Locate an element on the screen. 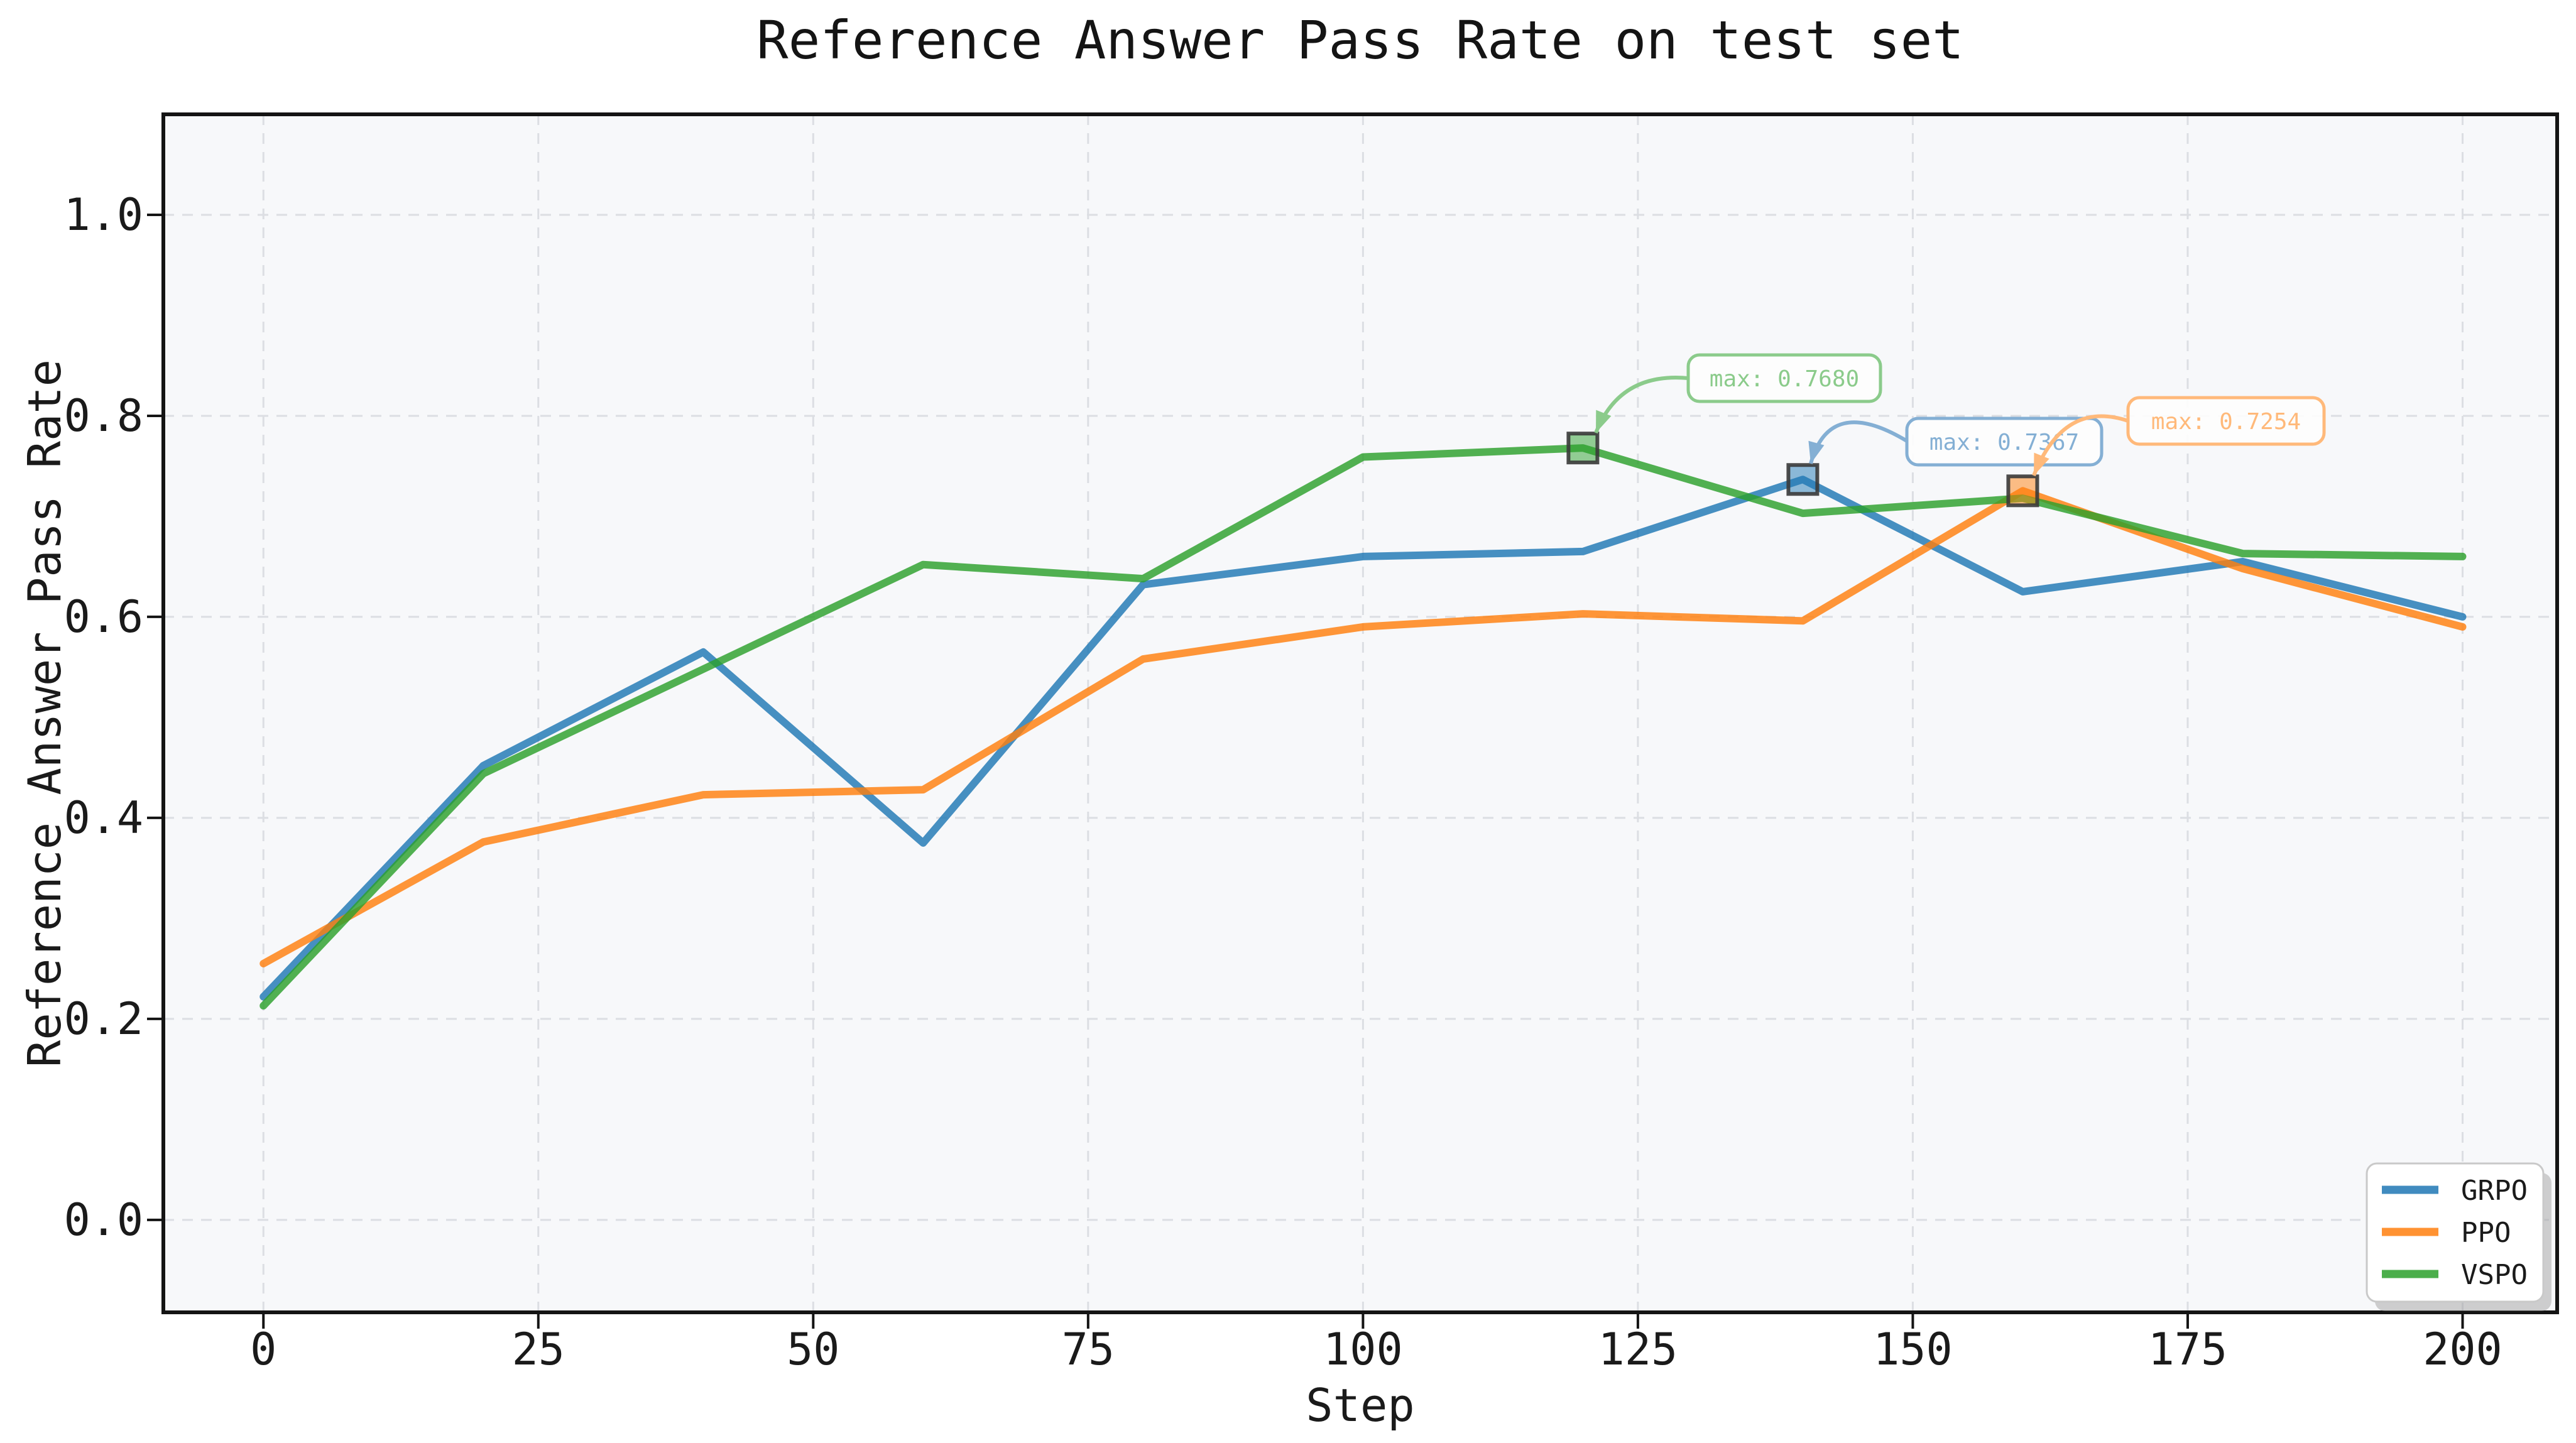 The image size is (2576, 1443). x-tick-label-25: 25 is located at coordinates (538, 1349).